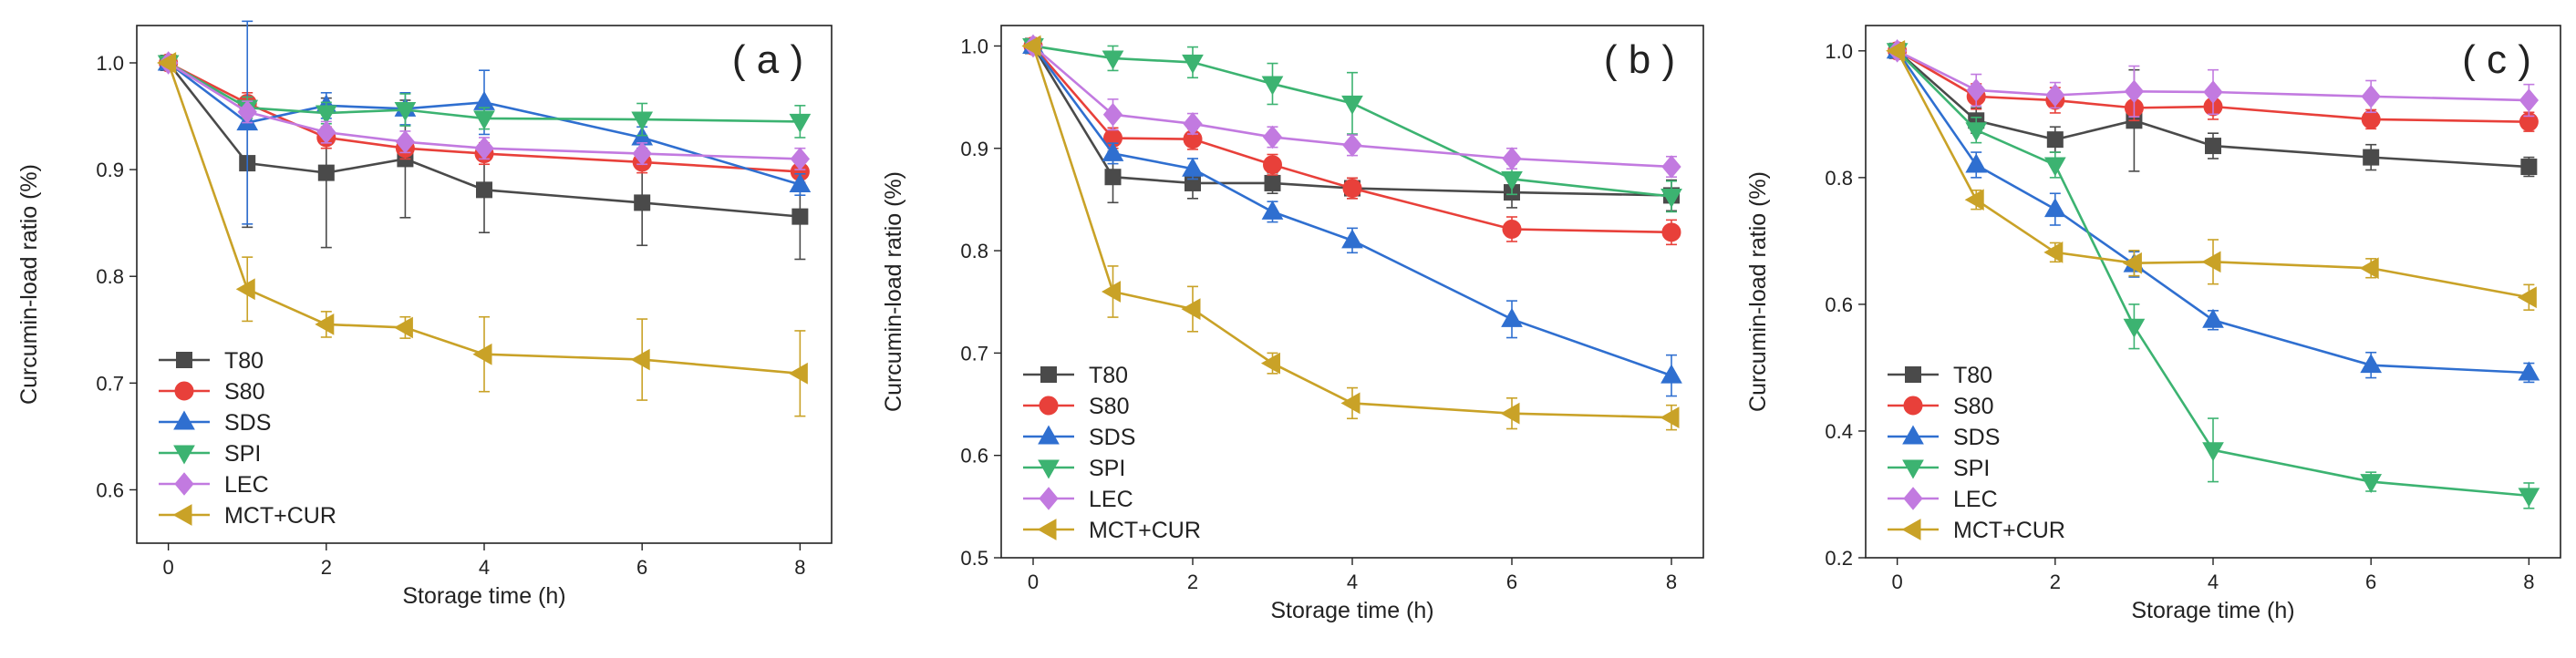 The width and height of the screenshot is (2576, 658). I want to click on legend-label: LEC, so click(1111, 499).